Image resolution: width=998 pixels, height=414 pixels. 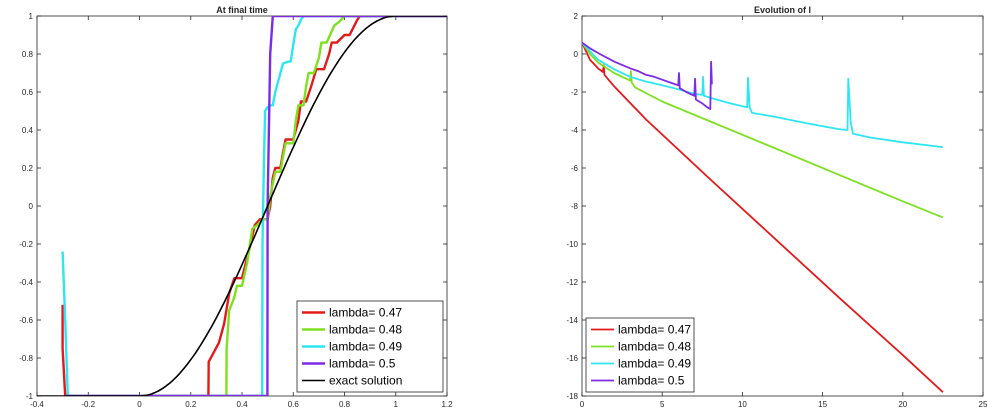 What do you see at coordinates (822, 404) in the screenshot?
I see `x-tick-label: 15` at bounding box center [822, 404].